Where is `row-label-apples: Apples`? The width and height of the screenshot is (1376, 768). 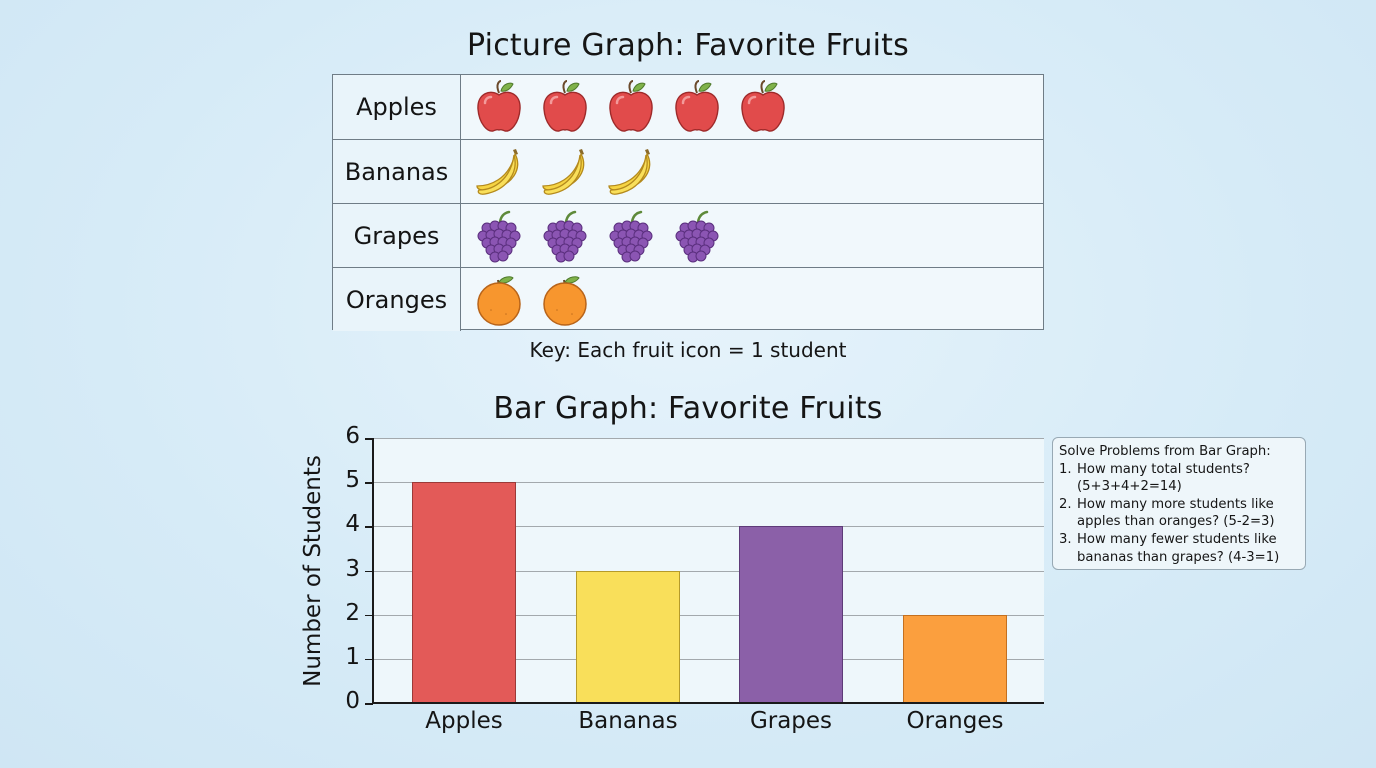
row-label-apples: Apples is located at coordinates (397, 107).